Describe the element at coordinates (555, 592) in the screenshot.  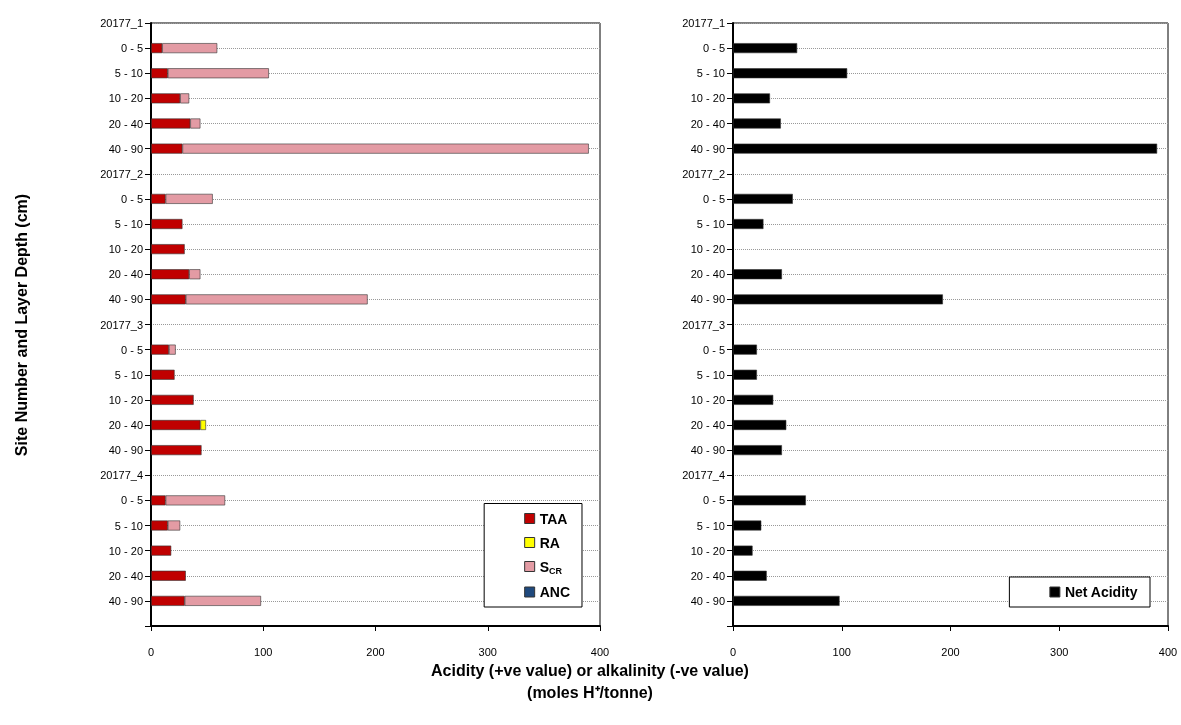
I see `legend-label: ANC` at that location.